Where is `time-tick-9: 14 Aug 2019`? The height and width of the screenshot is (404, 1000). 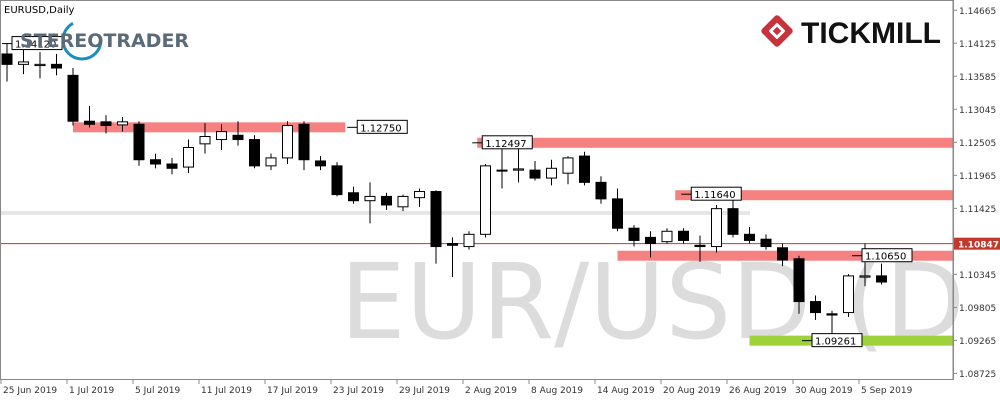
time-tick-9: 14 Aug 2019 is located at coordinates (626, 391).